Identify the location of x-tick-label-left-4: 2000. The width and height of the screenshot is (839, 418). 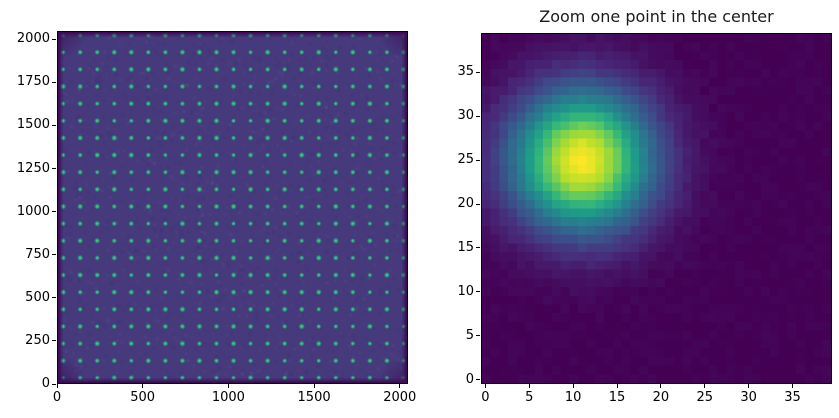
(400, 397).